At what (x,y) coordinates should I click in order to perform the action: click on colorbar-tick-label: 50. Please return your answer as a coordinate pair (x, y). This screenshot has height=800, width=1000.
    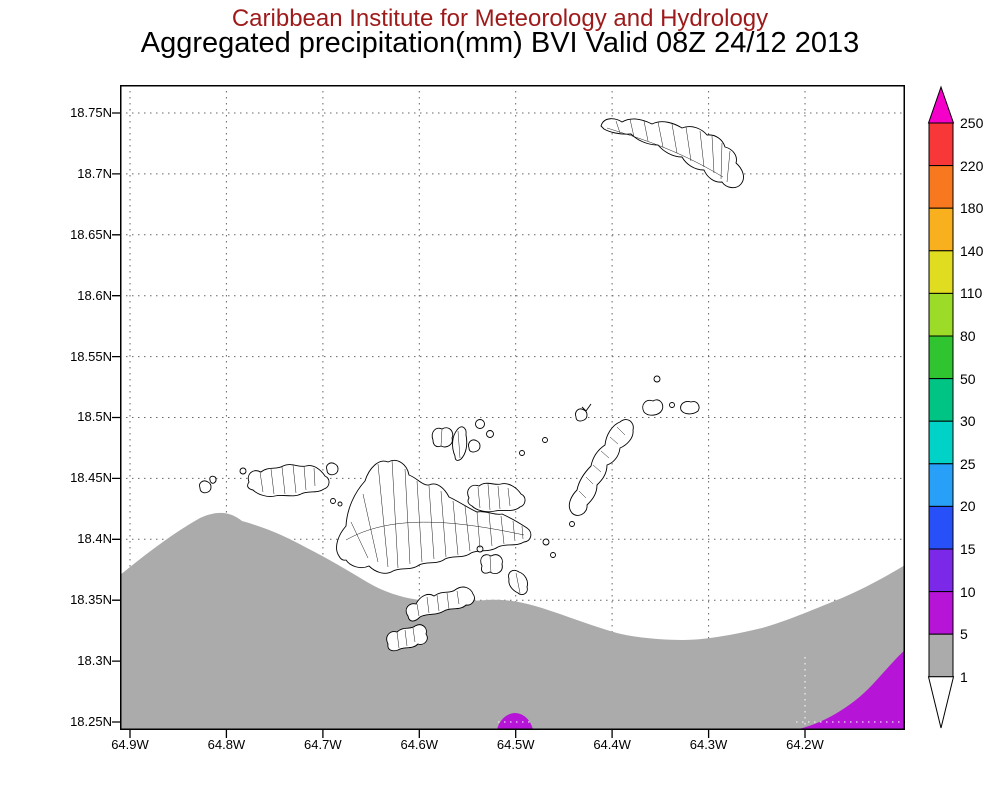
    Looking at the image, I should click on (968, 378).